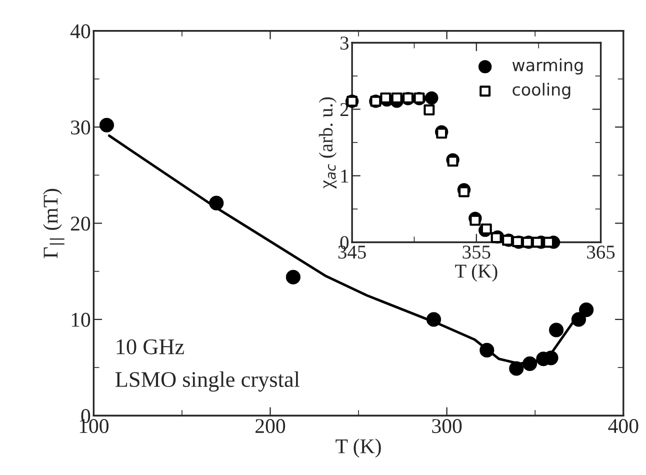  I want to click on x-tick-label: 355, so click(476, 252).